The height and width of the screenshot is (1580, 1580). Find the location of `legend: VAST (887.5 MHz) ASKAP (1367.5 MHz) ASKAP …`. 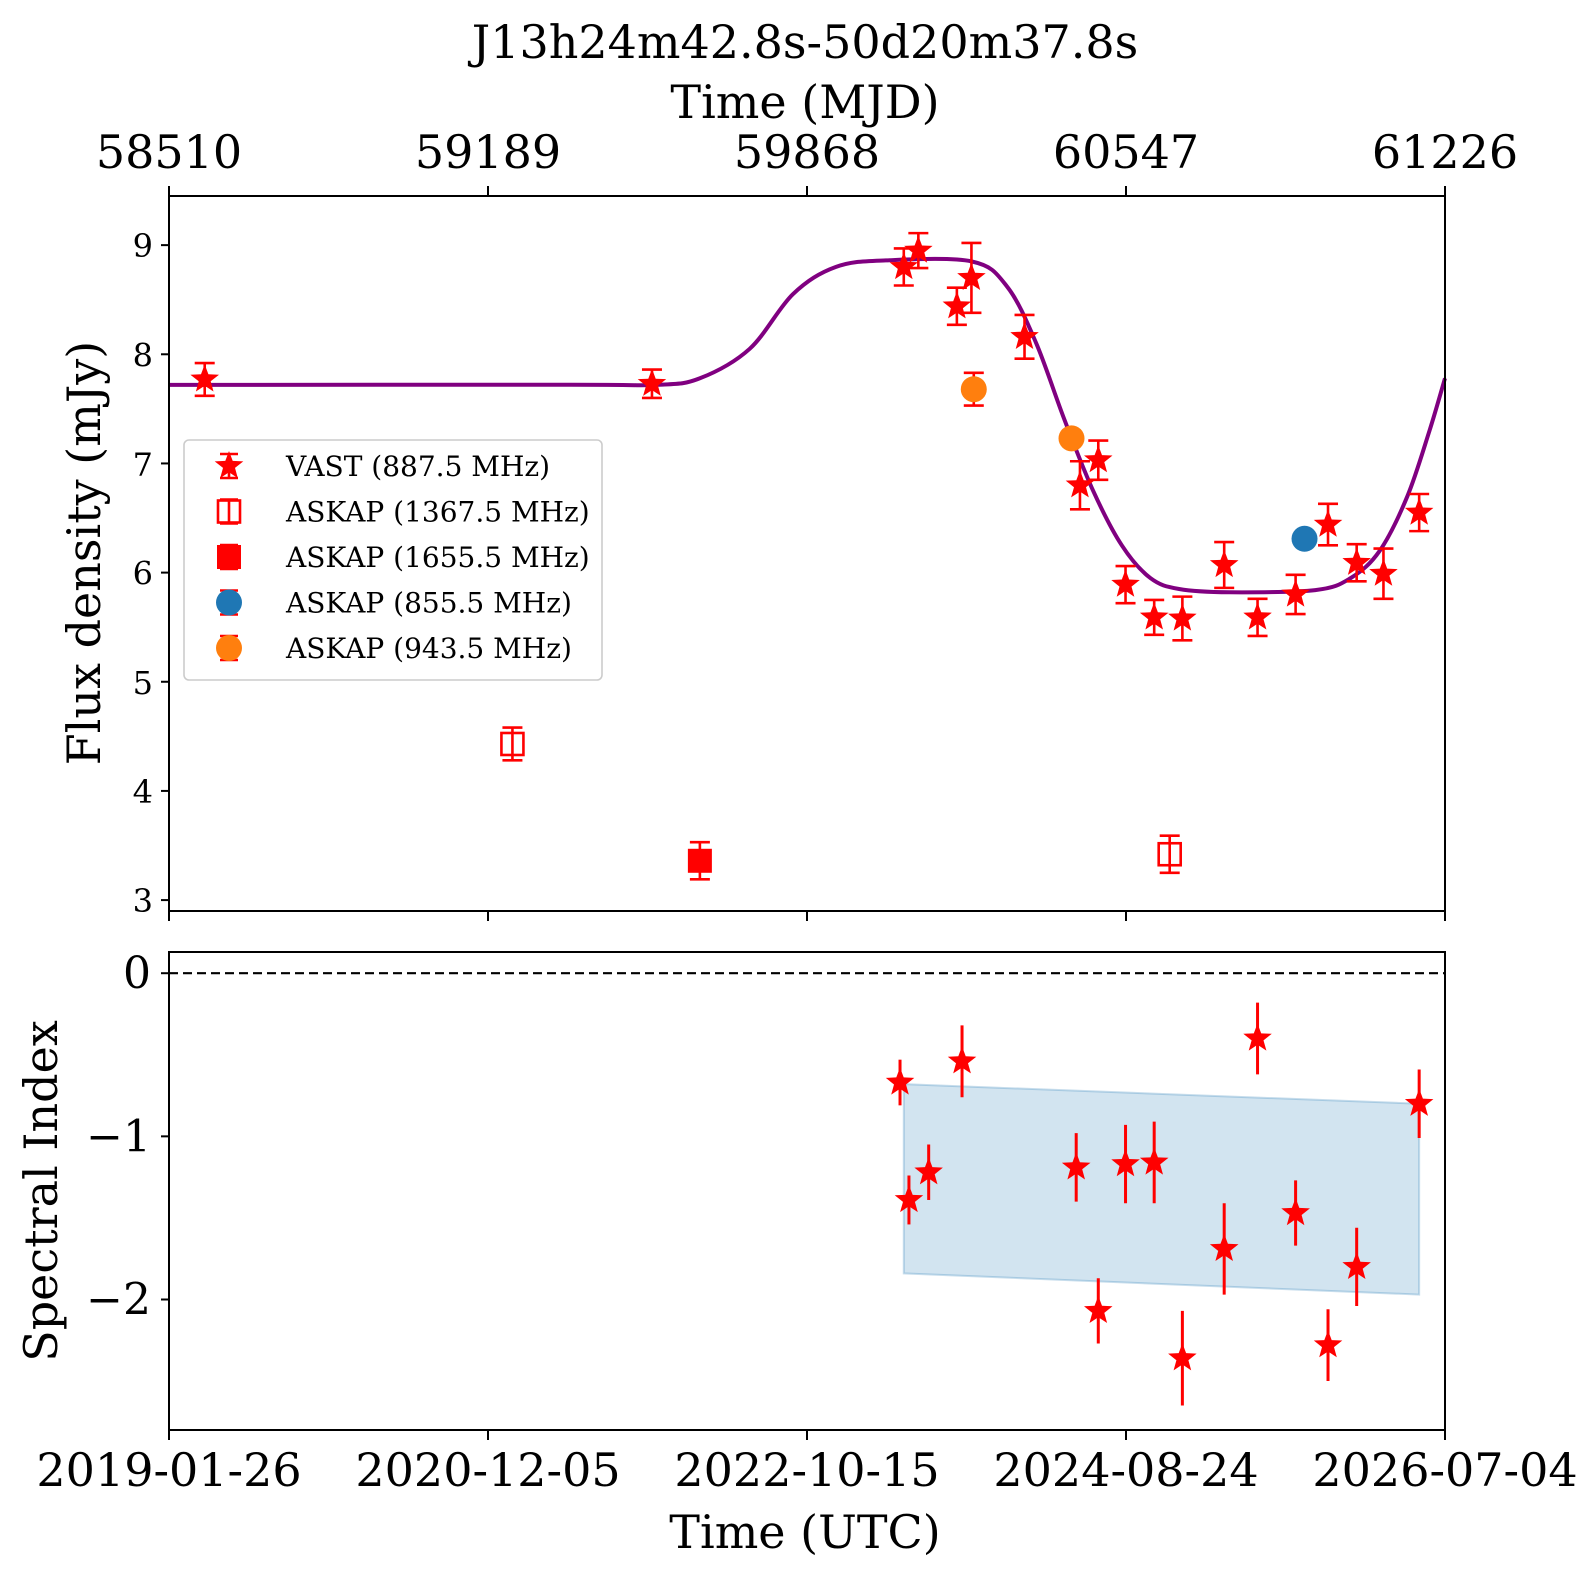

legend: VAST (887.5 MHz) ASKAP (1367.5 MHz) ASKAP … is located at coordinates (393, 560).